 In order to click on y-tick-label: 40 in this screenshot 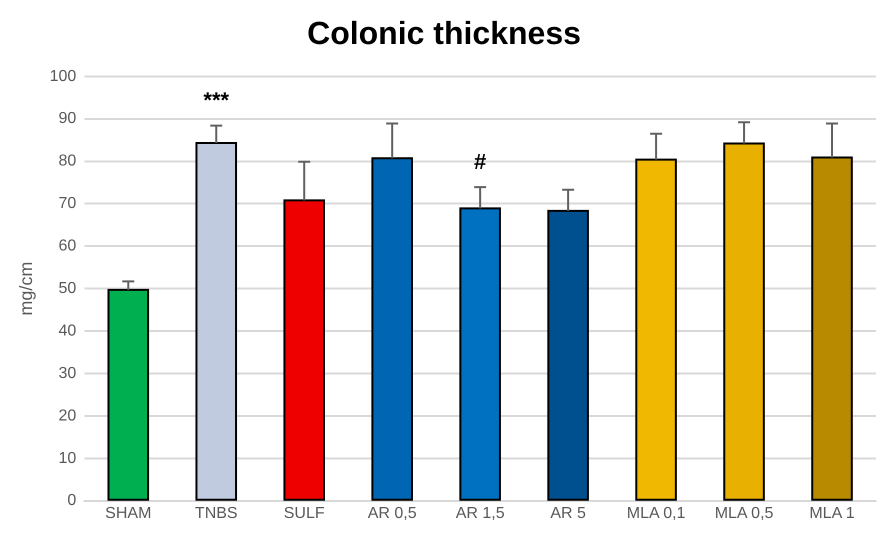, I will do `click(67, 331)`.